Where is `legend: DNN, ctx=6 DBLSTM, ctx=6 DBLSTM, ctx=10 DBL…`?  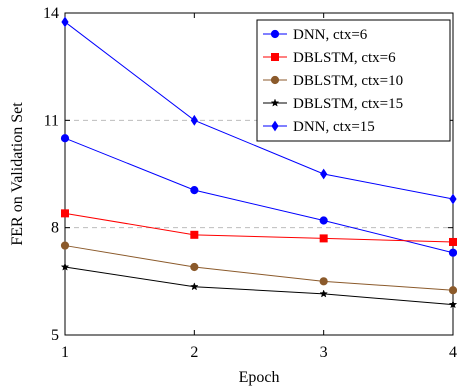
legend: DNN, ctx=6 DBLSTM, ctx=6 DBLSTM, ctx=10 DBL… is located at coordinates (353, 80).